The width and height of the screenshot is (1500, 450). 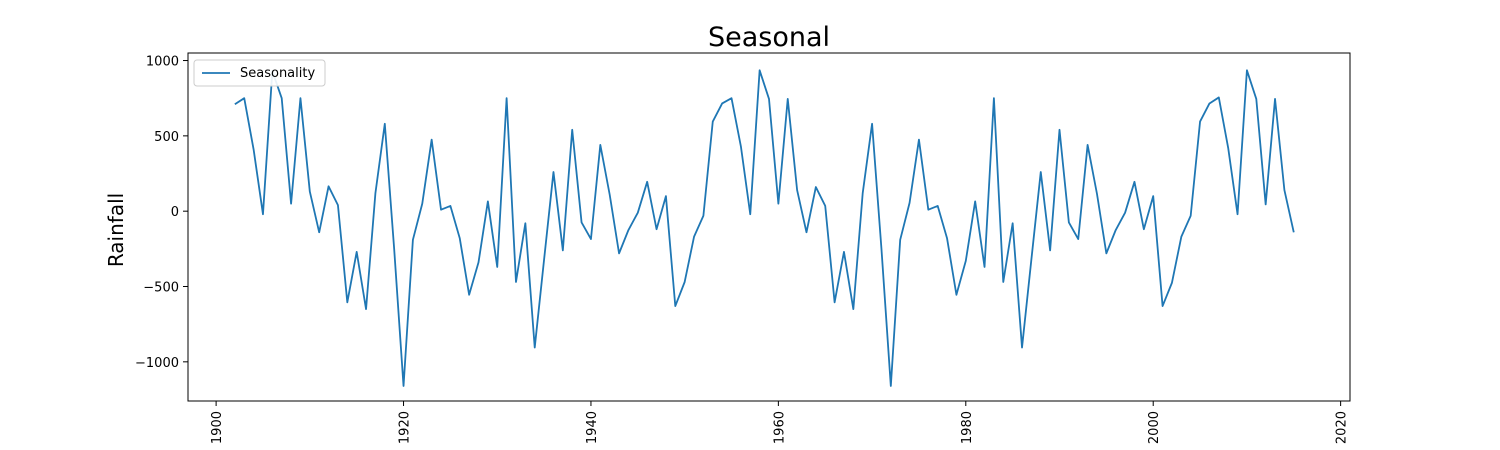 I want to click on y-tick-label: −500, so click(x=161, y=288).